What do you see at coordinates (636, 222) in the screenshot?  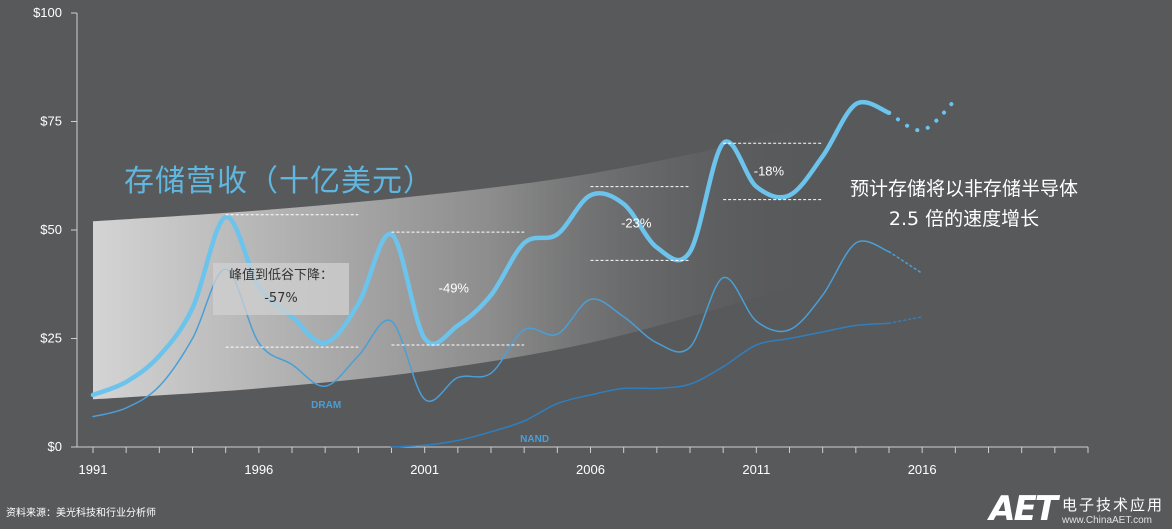 I see `drop-pct-label: -23%` at bounding box center [636, 222].